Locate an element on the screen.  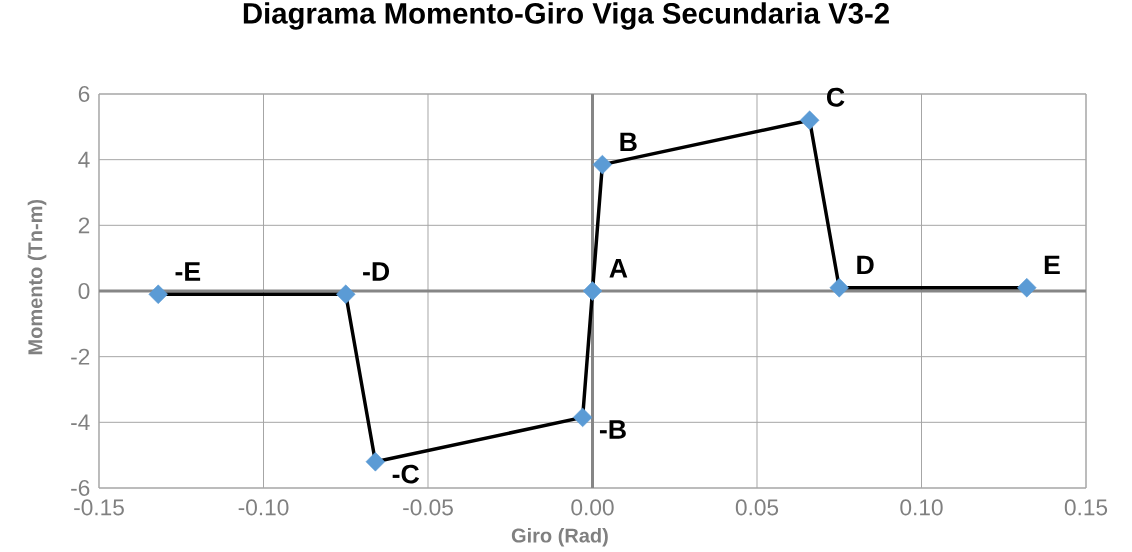
y-tick-label: -6 is located at coordinates (80, 488).